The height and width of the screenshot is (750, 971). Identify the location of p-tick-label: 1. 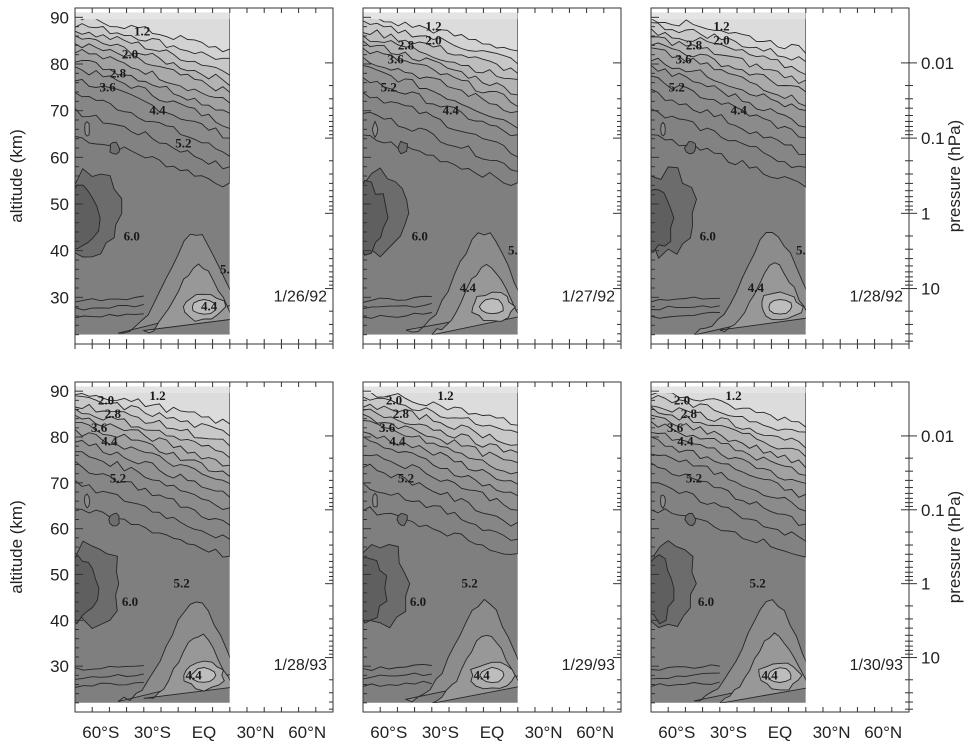
(925, 213).